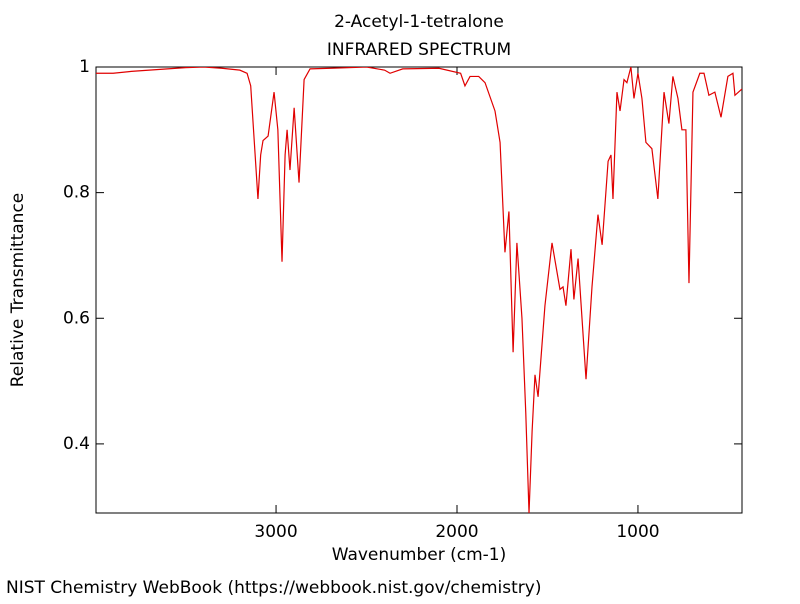  Describe the element at coordinates (456, 532) in the screenshot. I see `x-tick-label: 2000` at that location.